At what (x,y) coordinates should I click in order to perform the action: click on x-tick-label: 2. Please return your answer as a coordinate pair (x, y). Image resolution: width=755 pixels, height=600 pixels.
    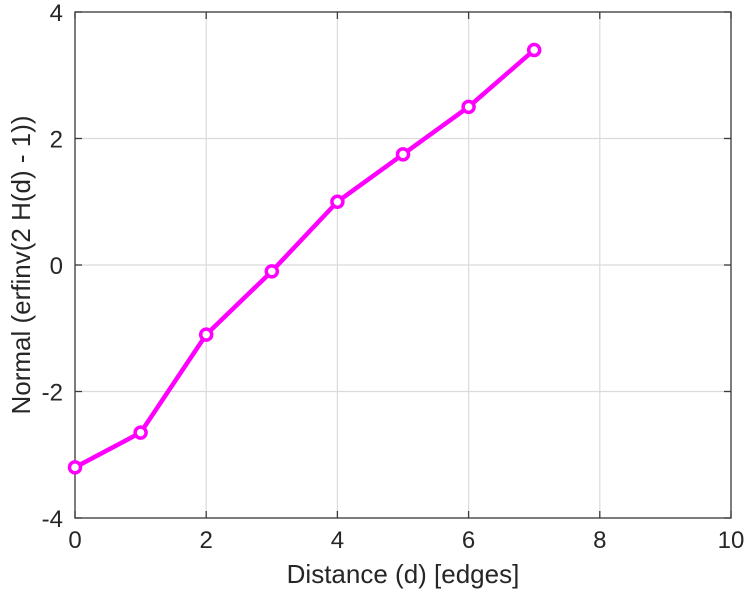
    Looking at the image, I should click on (206, 540).